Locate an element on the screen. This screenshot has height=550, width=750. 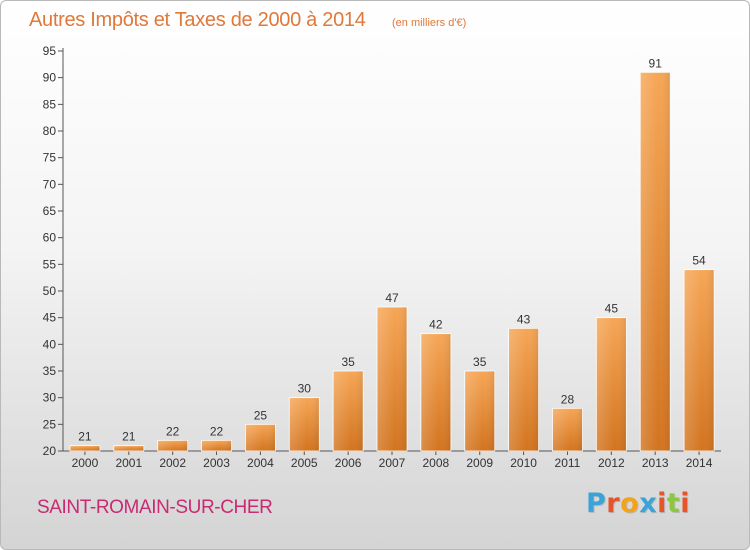
data-label-2008: 42 is located at coordinates (436, 325).